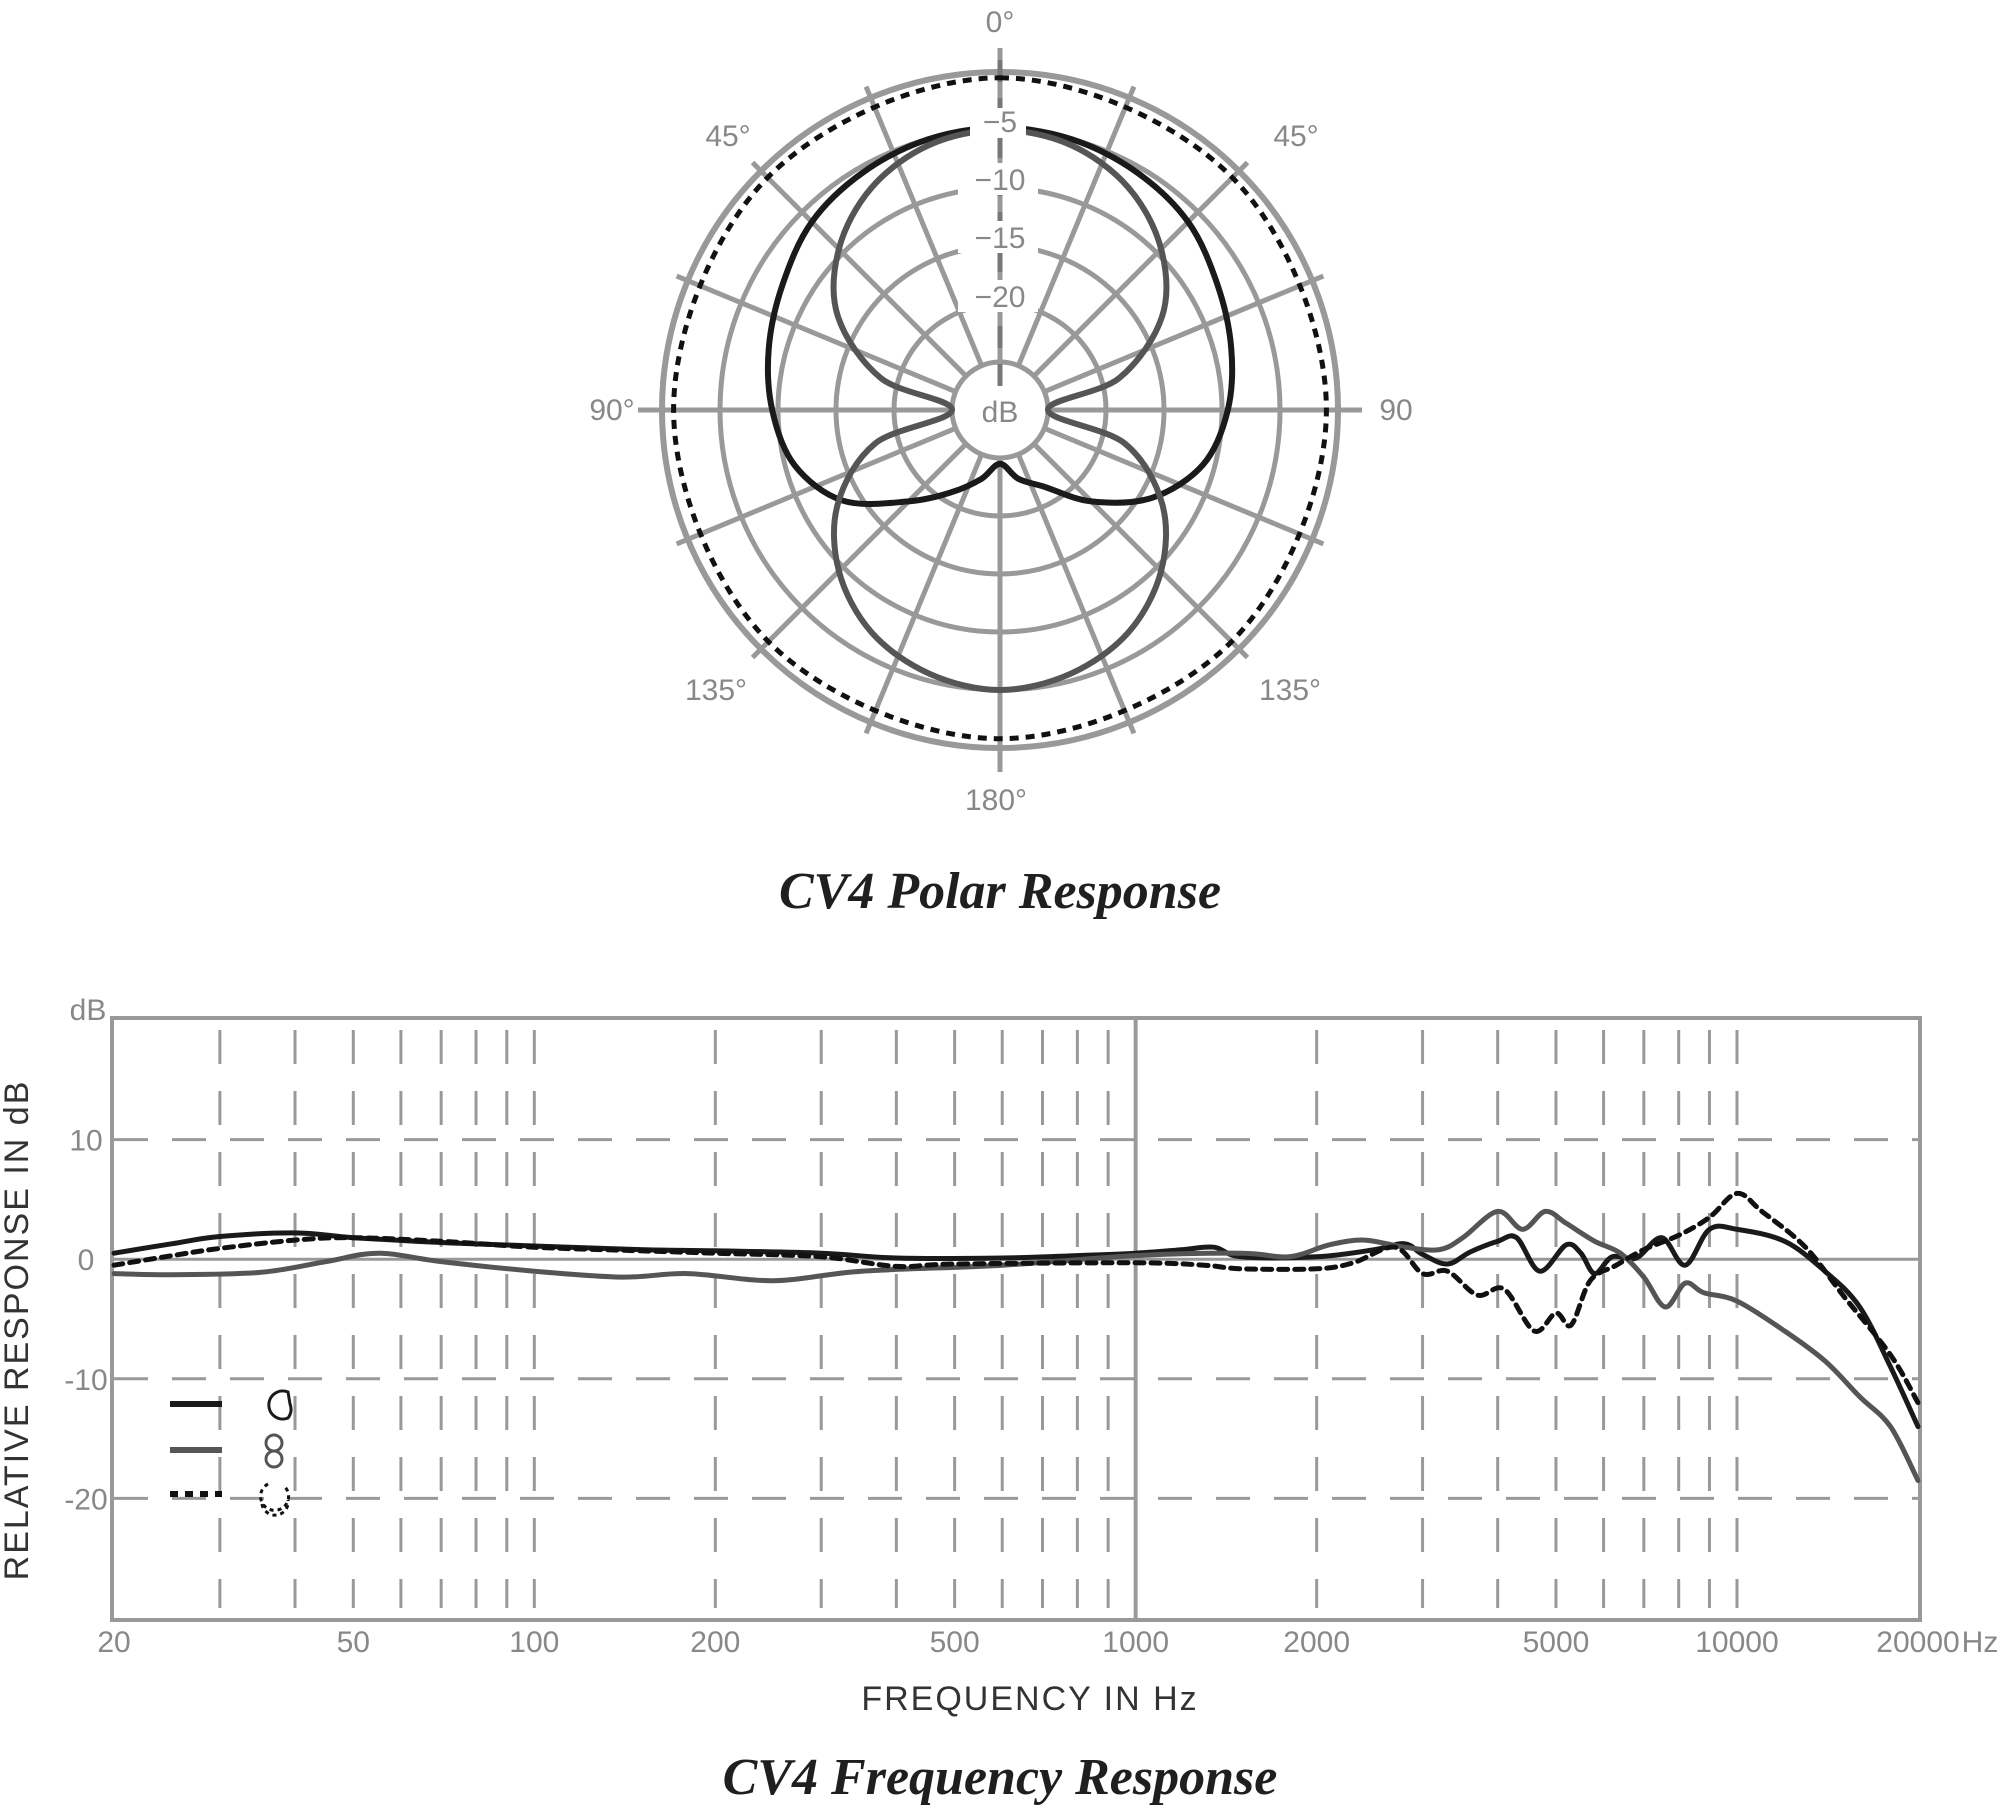 The width and height of the screenshot is (2000, 1814). I want to click on angle-label-90-left: 90°, so click(611, 410).